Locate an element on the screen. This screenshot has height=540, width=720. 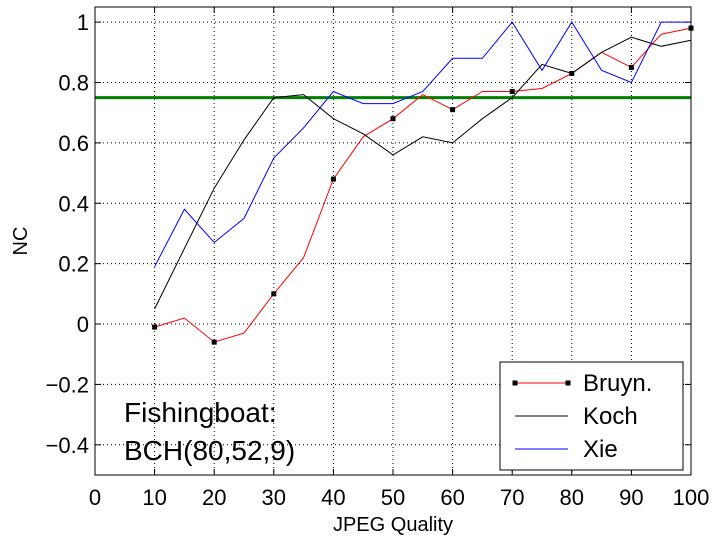
x-tick-label: 80 is located at coordinates (572, 497).